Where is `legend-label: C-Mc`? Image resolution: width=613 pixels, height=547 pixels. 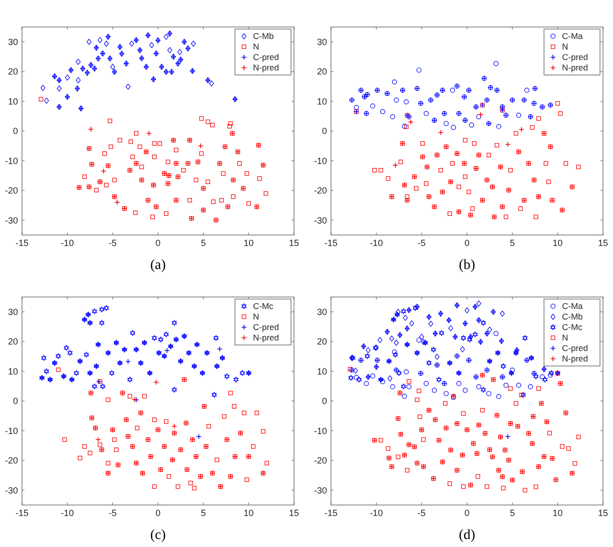 legend-label: C-Mc is located at coordinates (263, 306).